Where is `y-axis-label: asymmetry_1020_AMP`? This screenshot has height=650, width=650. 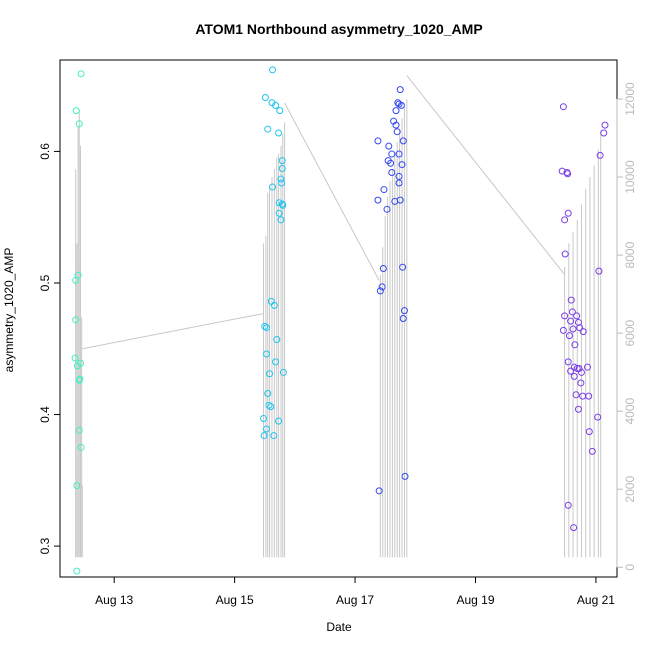
y-axis-label: asymmetry_1020_AMP is located at coordinates (9, 310).